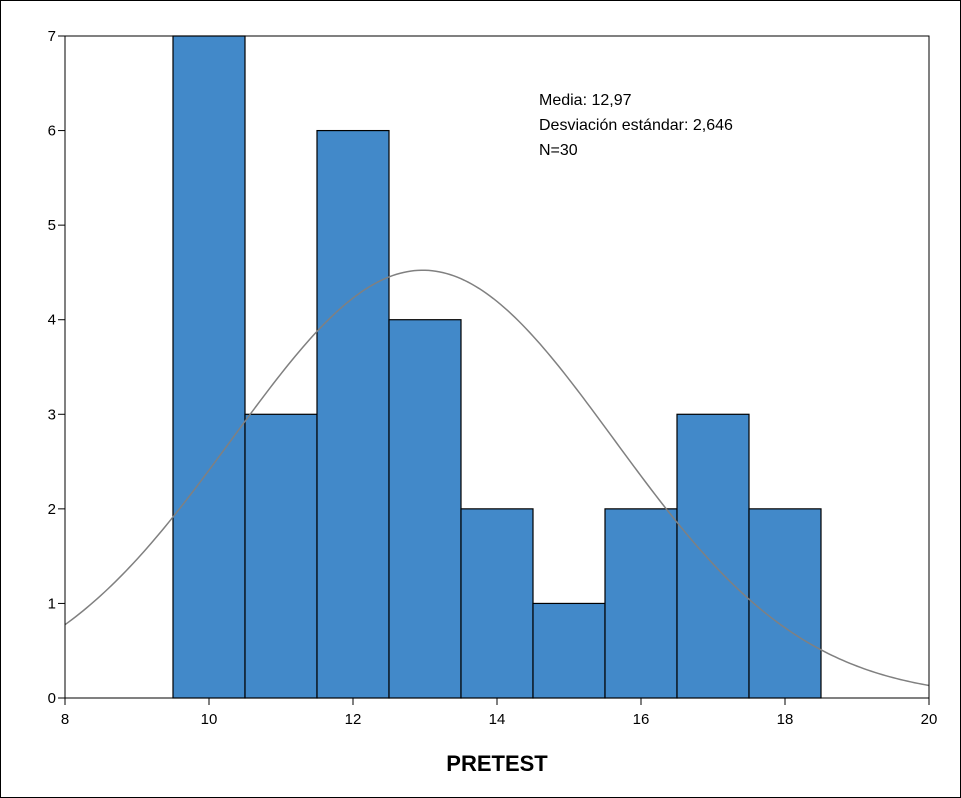  What do you see at coordinates (52, 698) in the screenshot?
I see `y-tick-label: 0` at bounding box center [52, 698].